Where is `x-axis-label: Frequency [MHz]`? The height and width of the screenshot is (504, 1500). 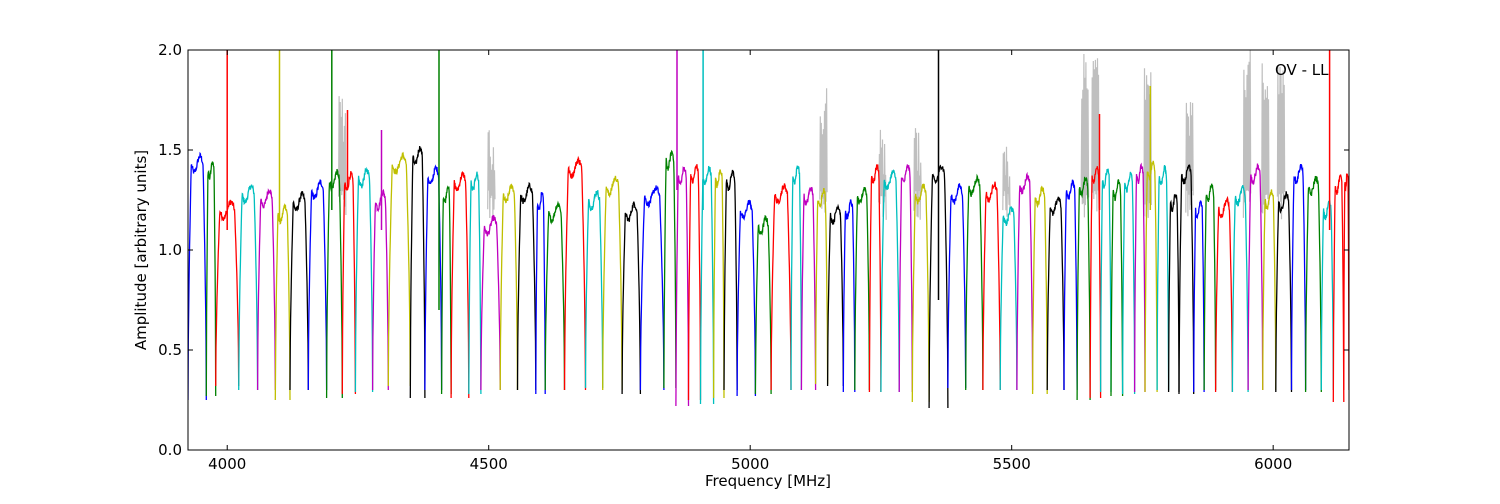 x-axis-label: Frequency [MHz] is located at coordinates (768, 481).